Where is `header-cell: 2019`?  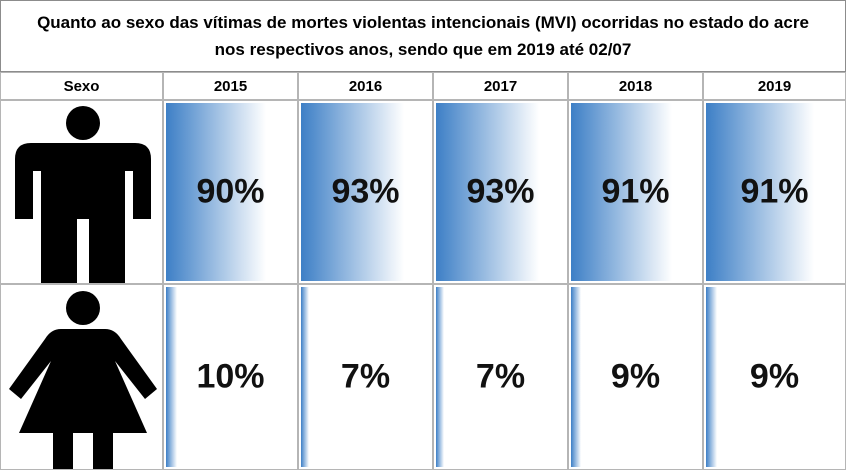 header-cell: 2019 is located at coordinates (774, 86).